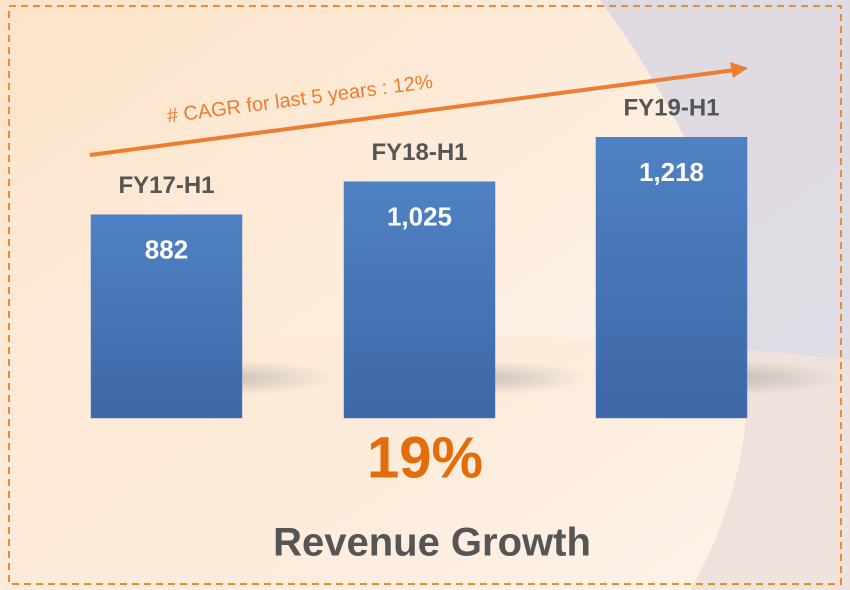 The image size is (850, 590). Describe the element at coordinates (166, 185) in the screenshot. I see `category-label: FY17-H1` at that location.